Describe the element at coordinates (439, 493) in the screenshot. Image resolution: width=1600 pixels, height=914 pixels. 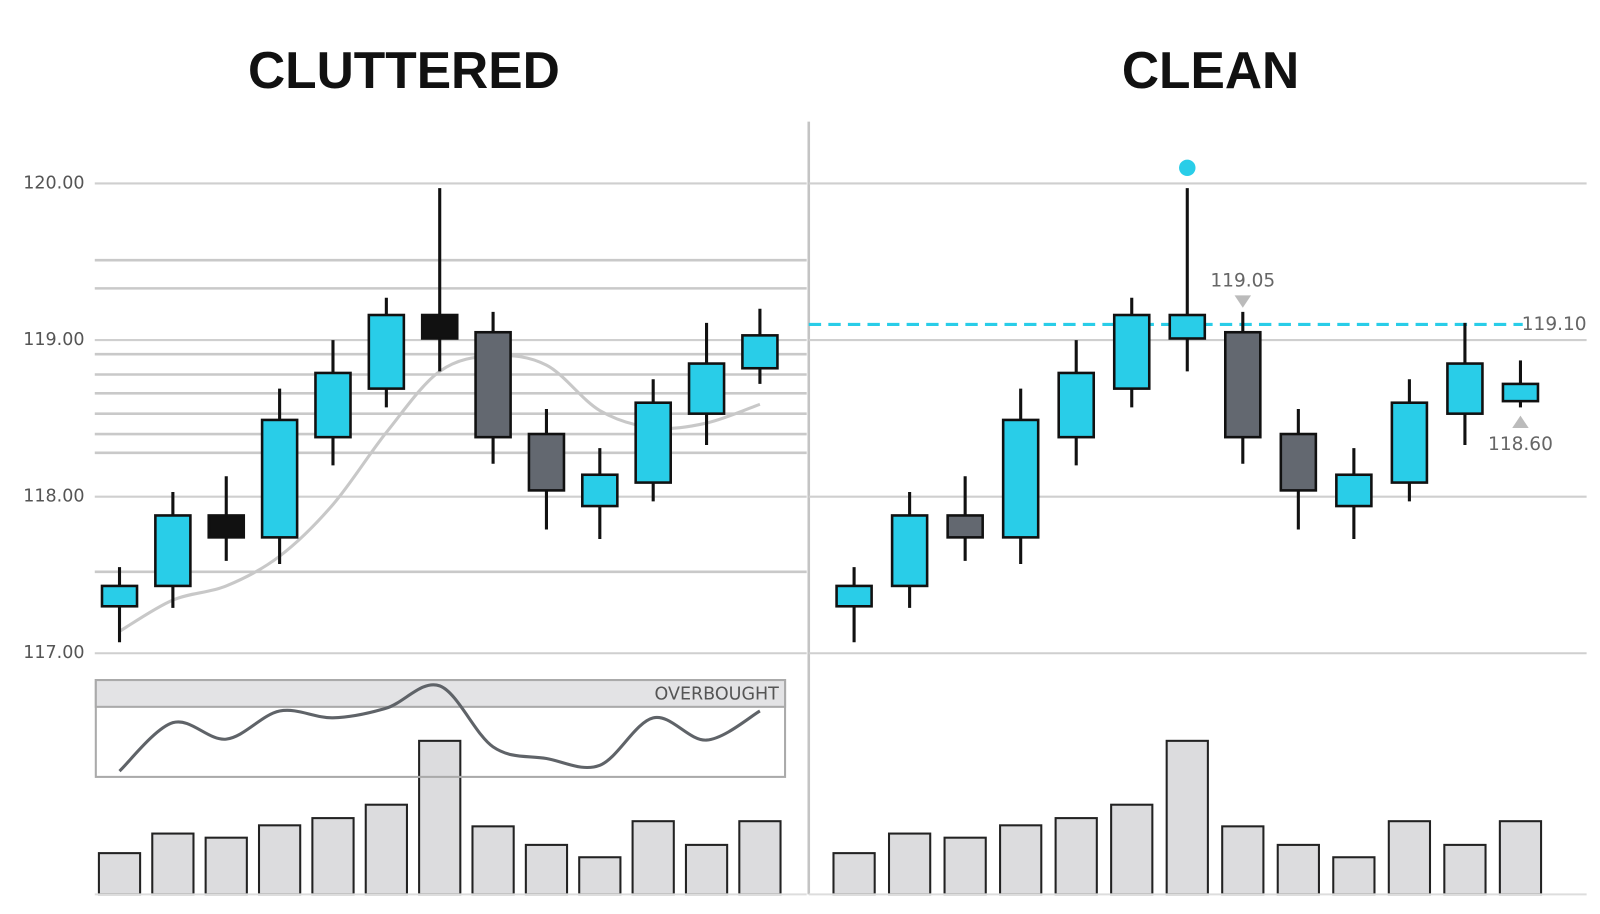
I see `moving-average` at that location.